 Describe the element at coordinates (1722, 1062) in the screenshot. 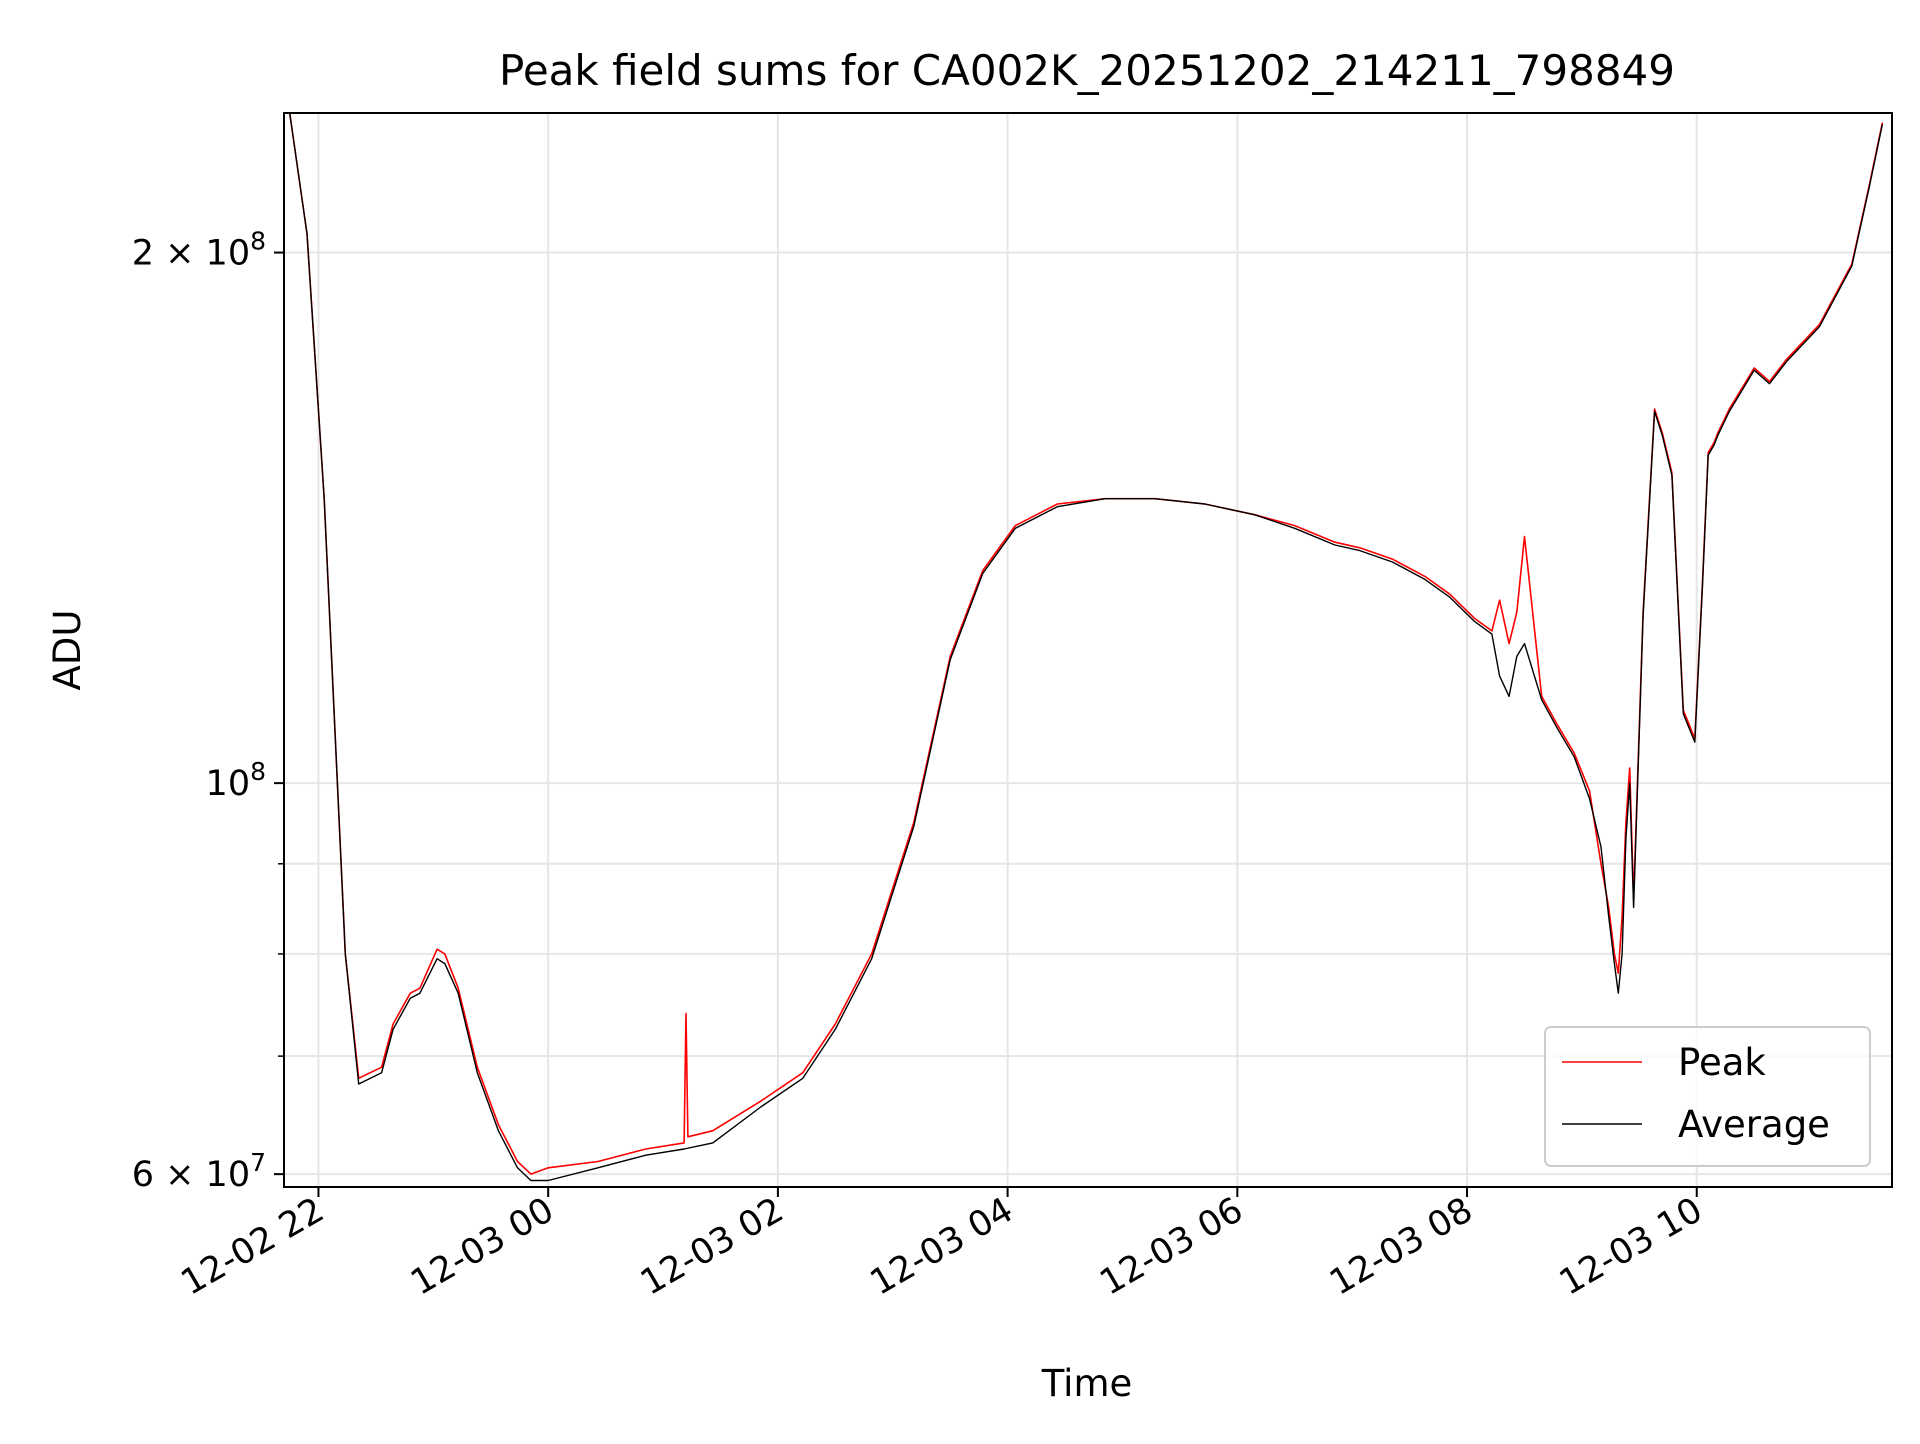

I see `legend-label-peak: Peak` at that location.